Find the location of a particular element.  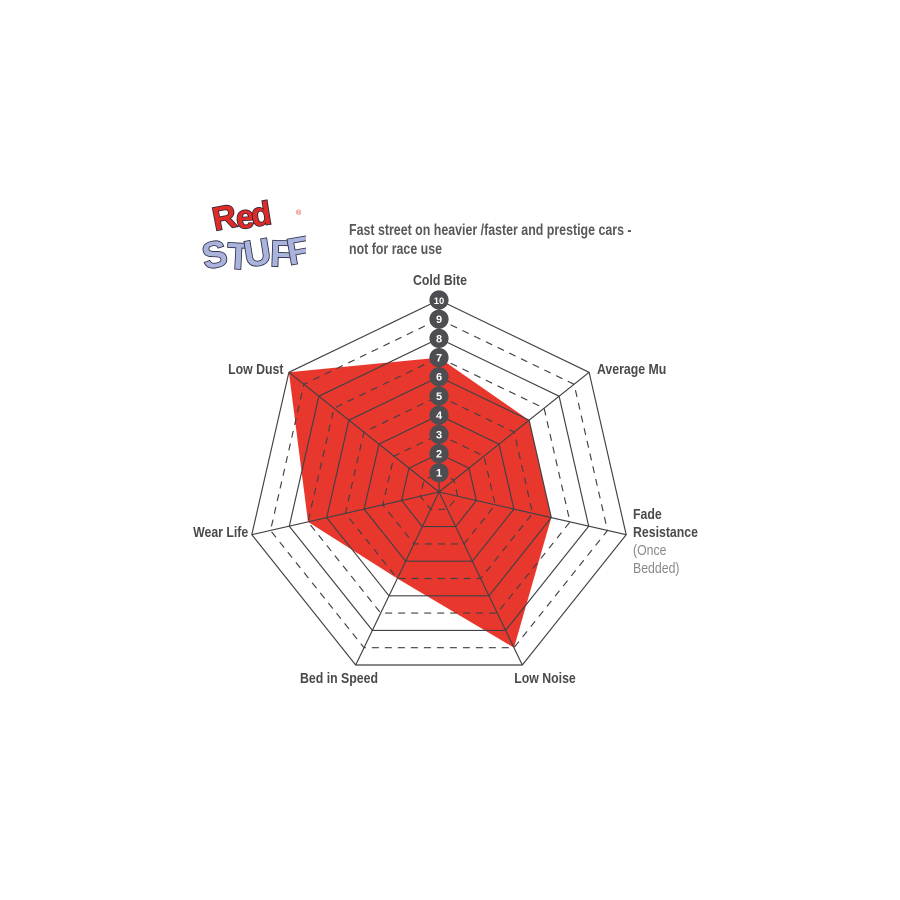

scale-badge-10: 10 is located at coordinates (439, 300).